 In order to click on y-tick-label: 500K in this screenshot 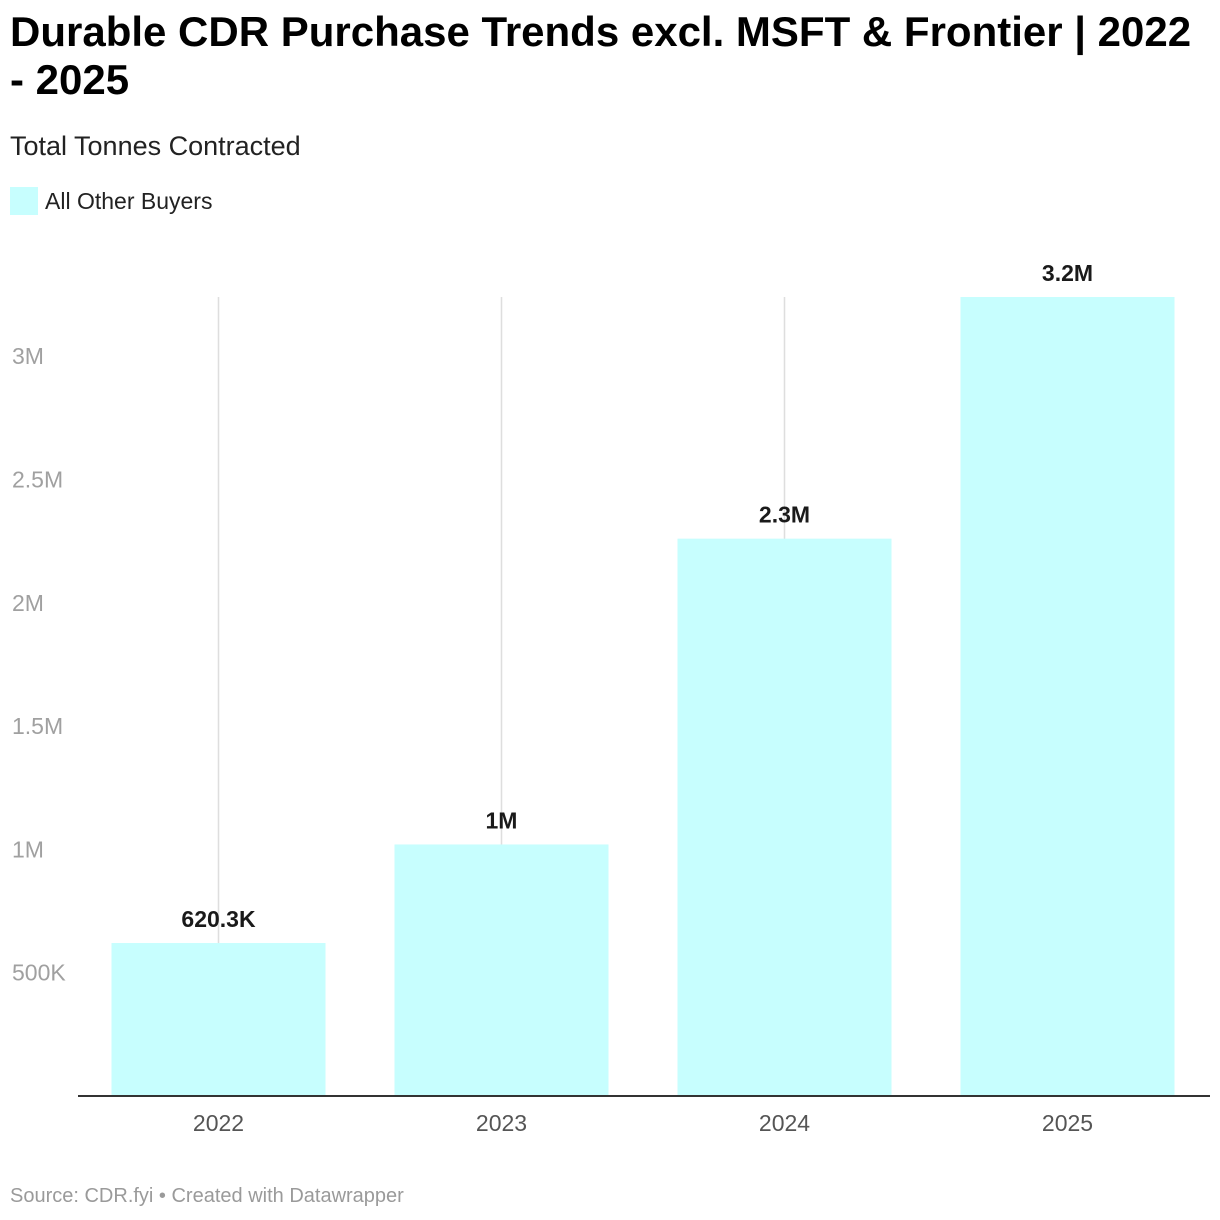, I will do `click(39, 973)`.